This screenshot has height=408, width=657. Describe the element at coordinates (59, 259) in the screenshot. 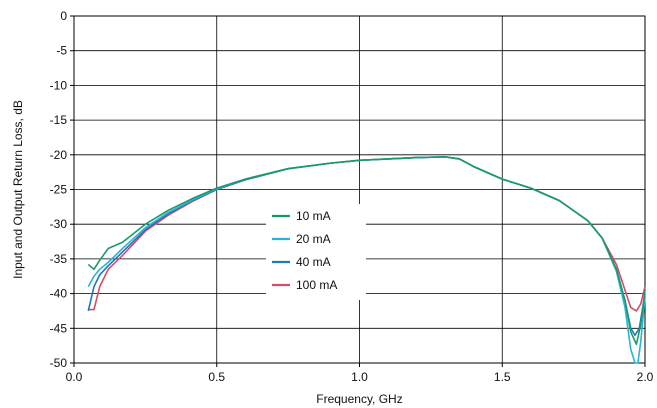

I see `y-tick-label: -35` at that location.